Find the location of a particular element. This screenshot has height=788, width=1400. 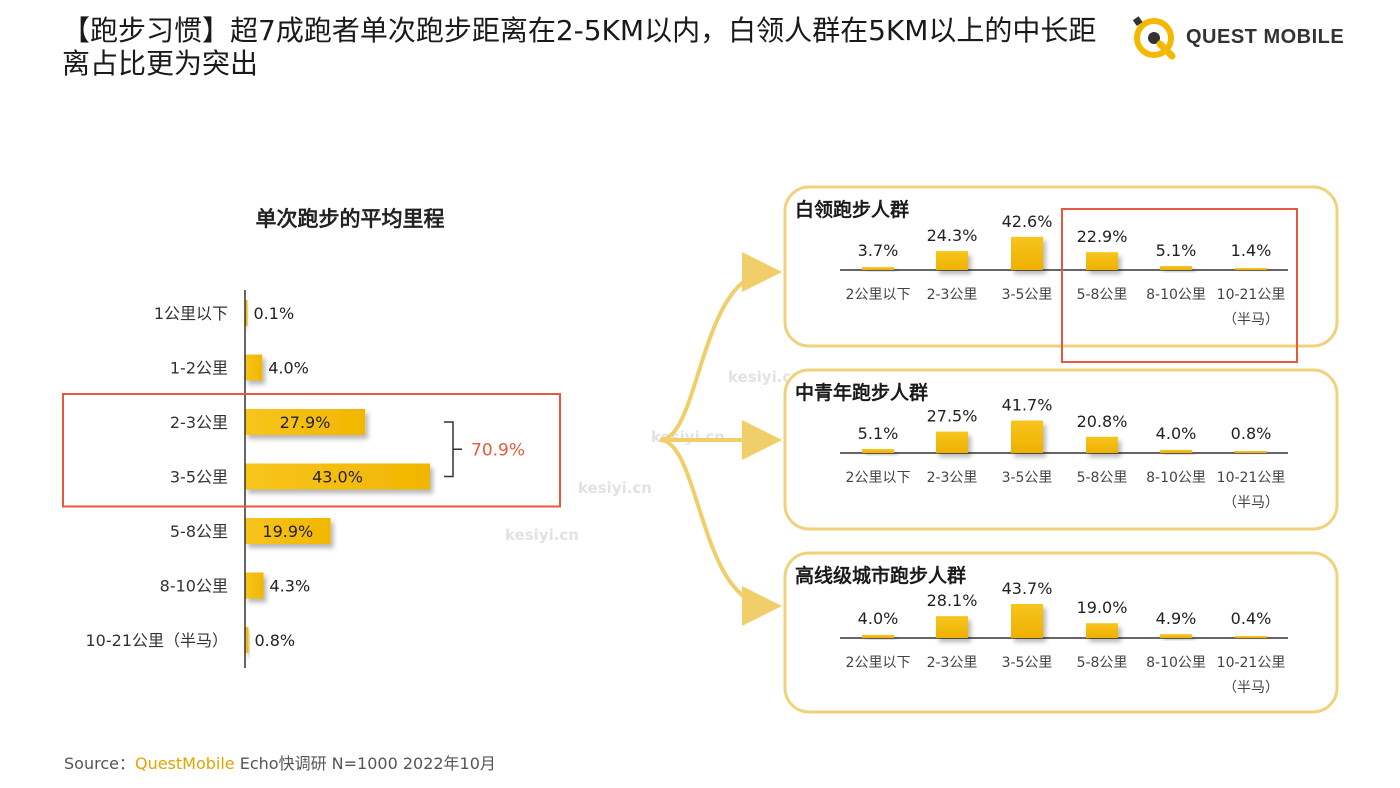

left-category-label: 3-5公里 is located at coordinates (199, 477).